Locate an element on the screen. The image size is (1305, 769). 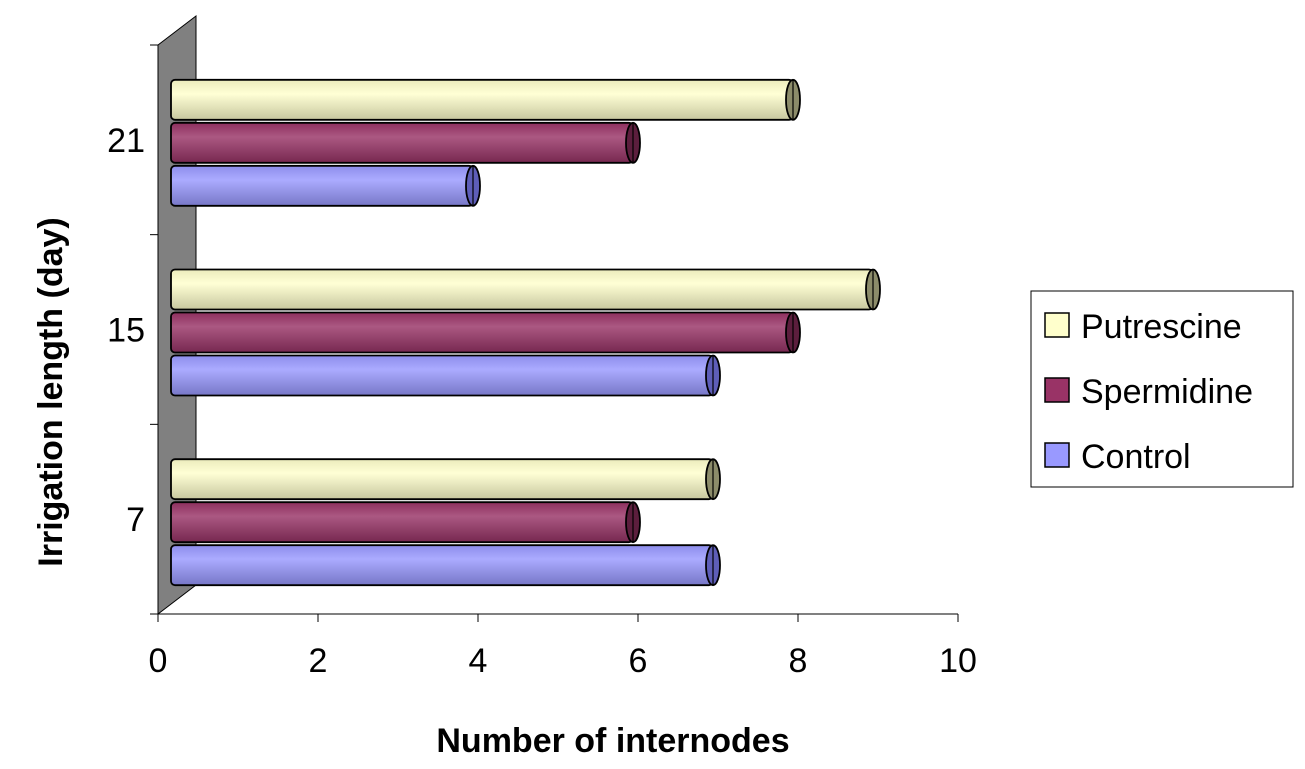
category-label: 15 is located at coordinates (126, 331).